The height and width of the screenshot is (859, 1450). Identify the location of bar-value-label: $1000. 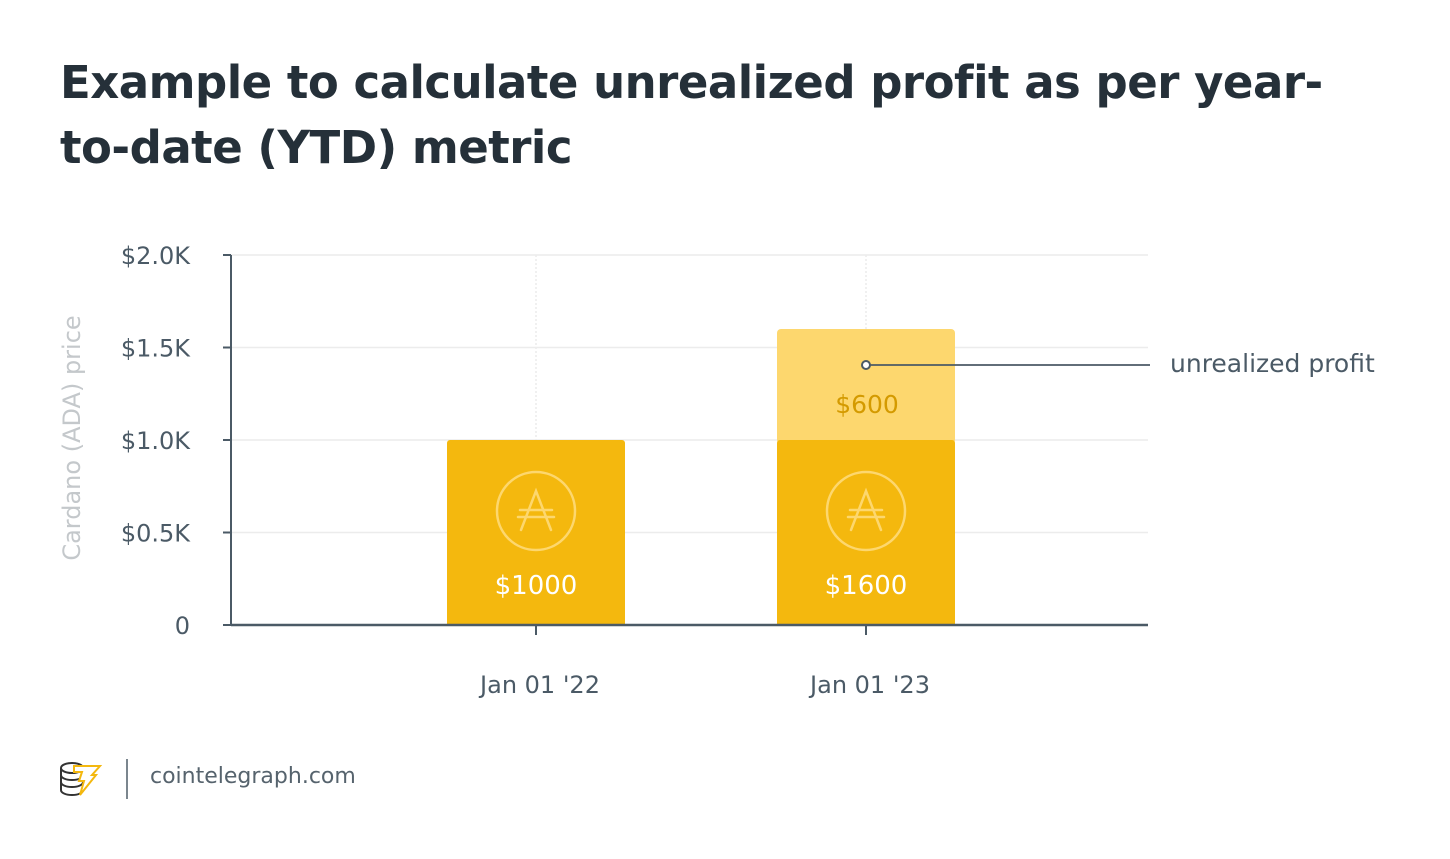
(536, 586).